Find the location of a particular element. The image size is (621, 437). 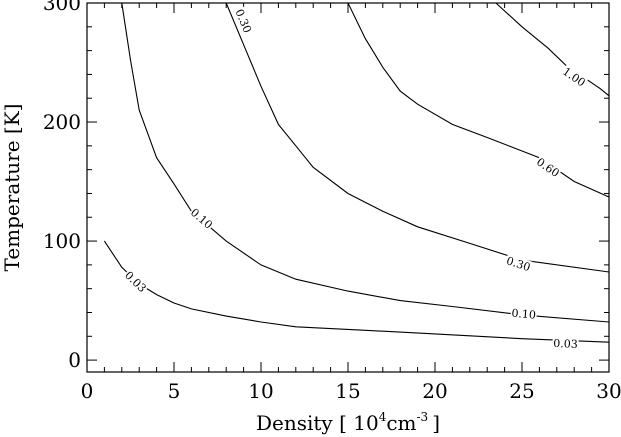

y-axis-title: Temperature [K] is located at coordinates (12, 188).